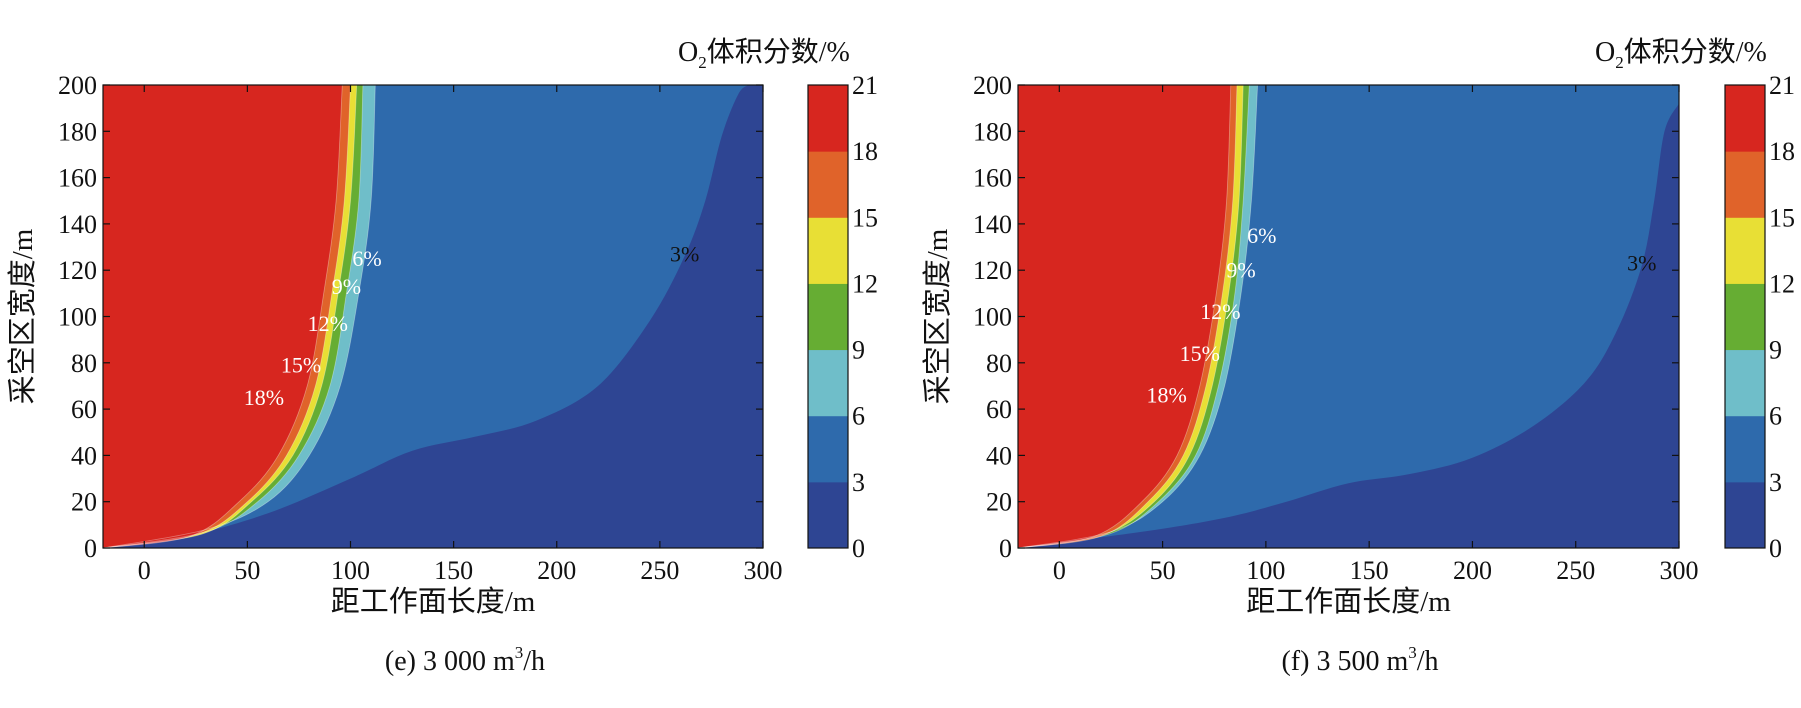 The image size is (1801, 708). I want to click on contour-label: 3%, so click(1641, 263).